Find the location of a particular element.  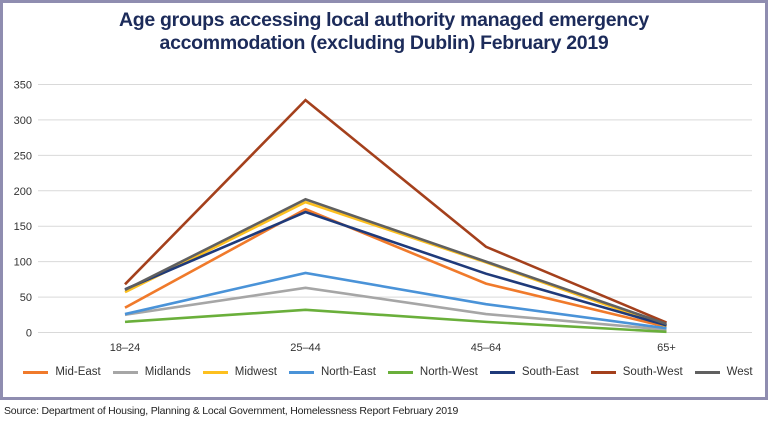

legend-label: North-West is located at coordinates (448, 372).